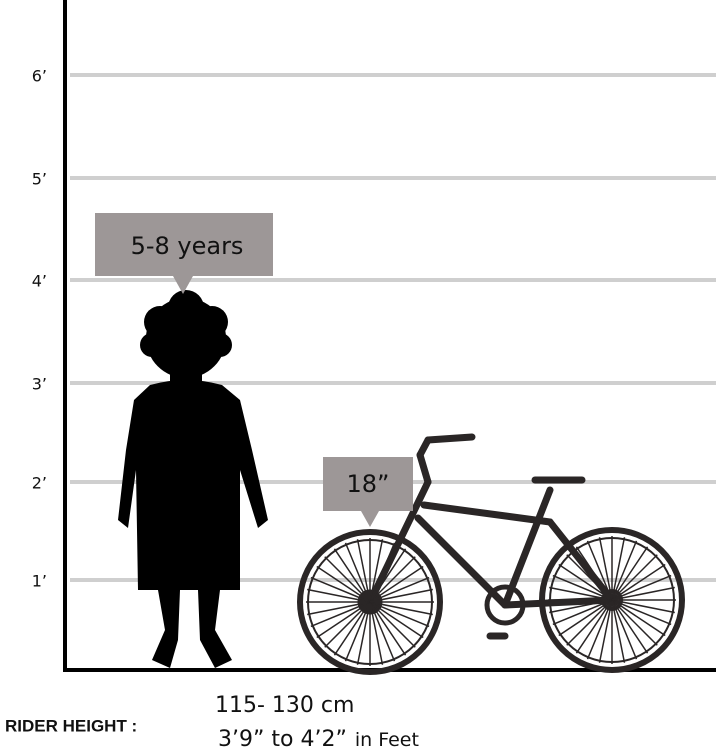 The image size is (720, 752). I want to click on child-silhouette, so click(193, 479).